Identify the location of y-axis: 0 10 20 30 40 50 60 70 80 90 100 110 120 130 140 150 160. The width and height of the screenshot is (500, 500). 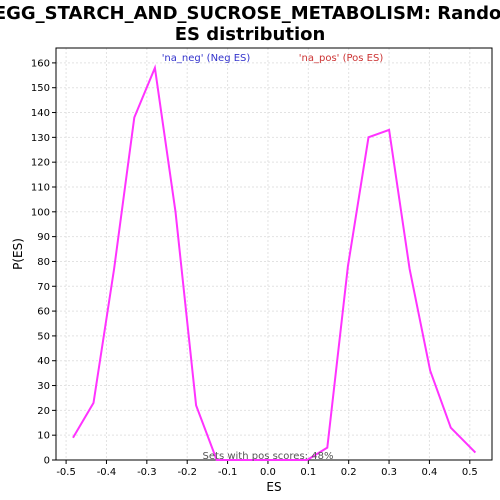
(43, 262).